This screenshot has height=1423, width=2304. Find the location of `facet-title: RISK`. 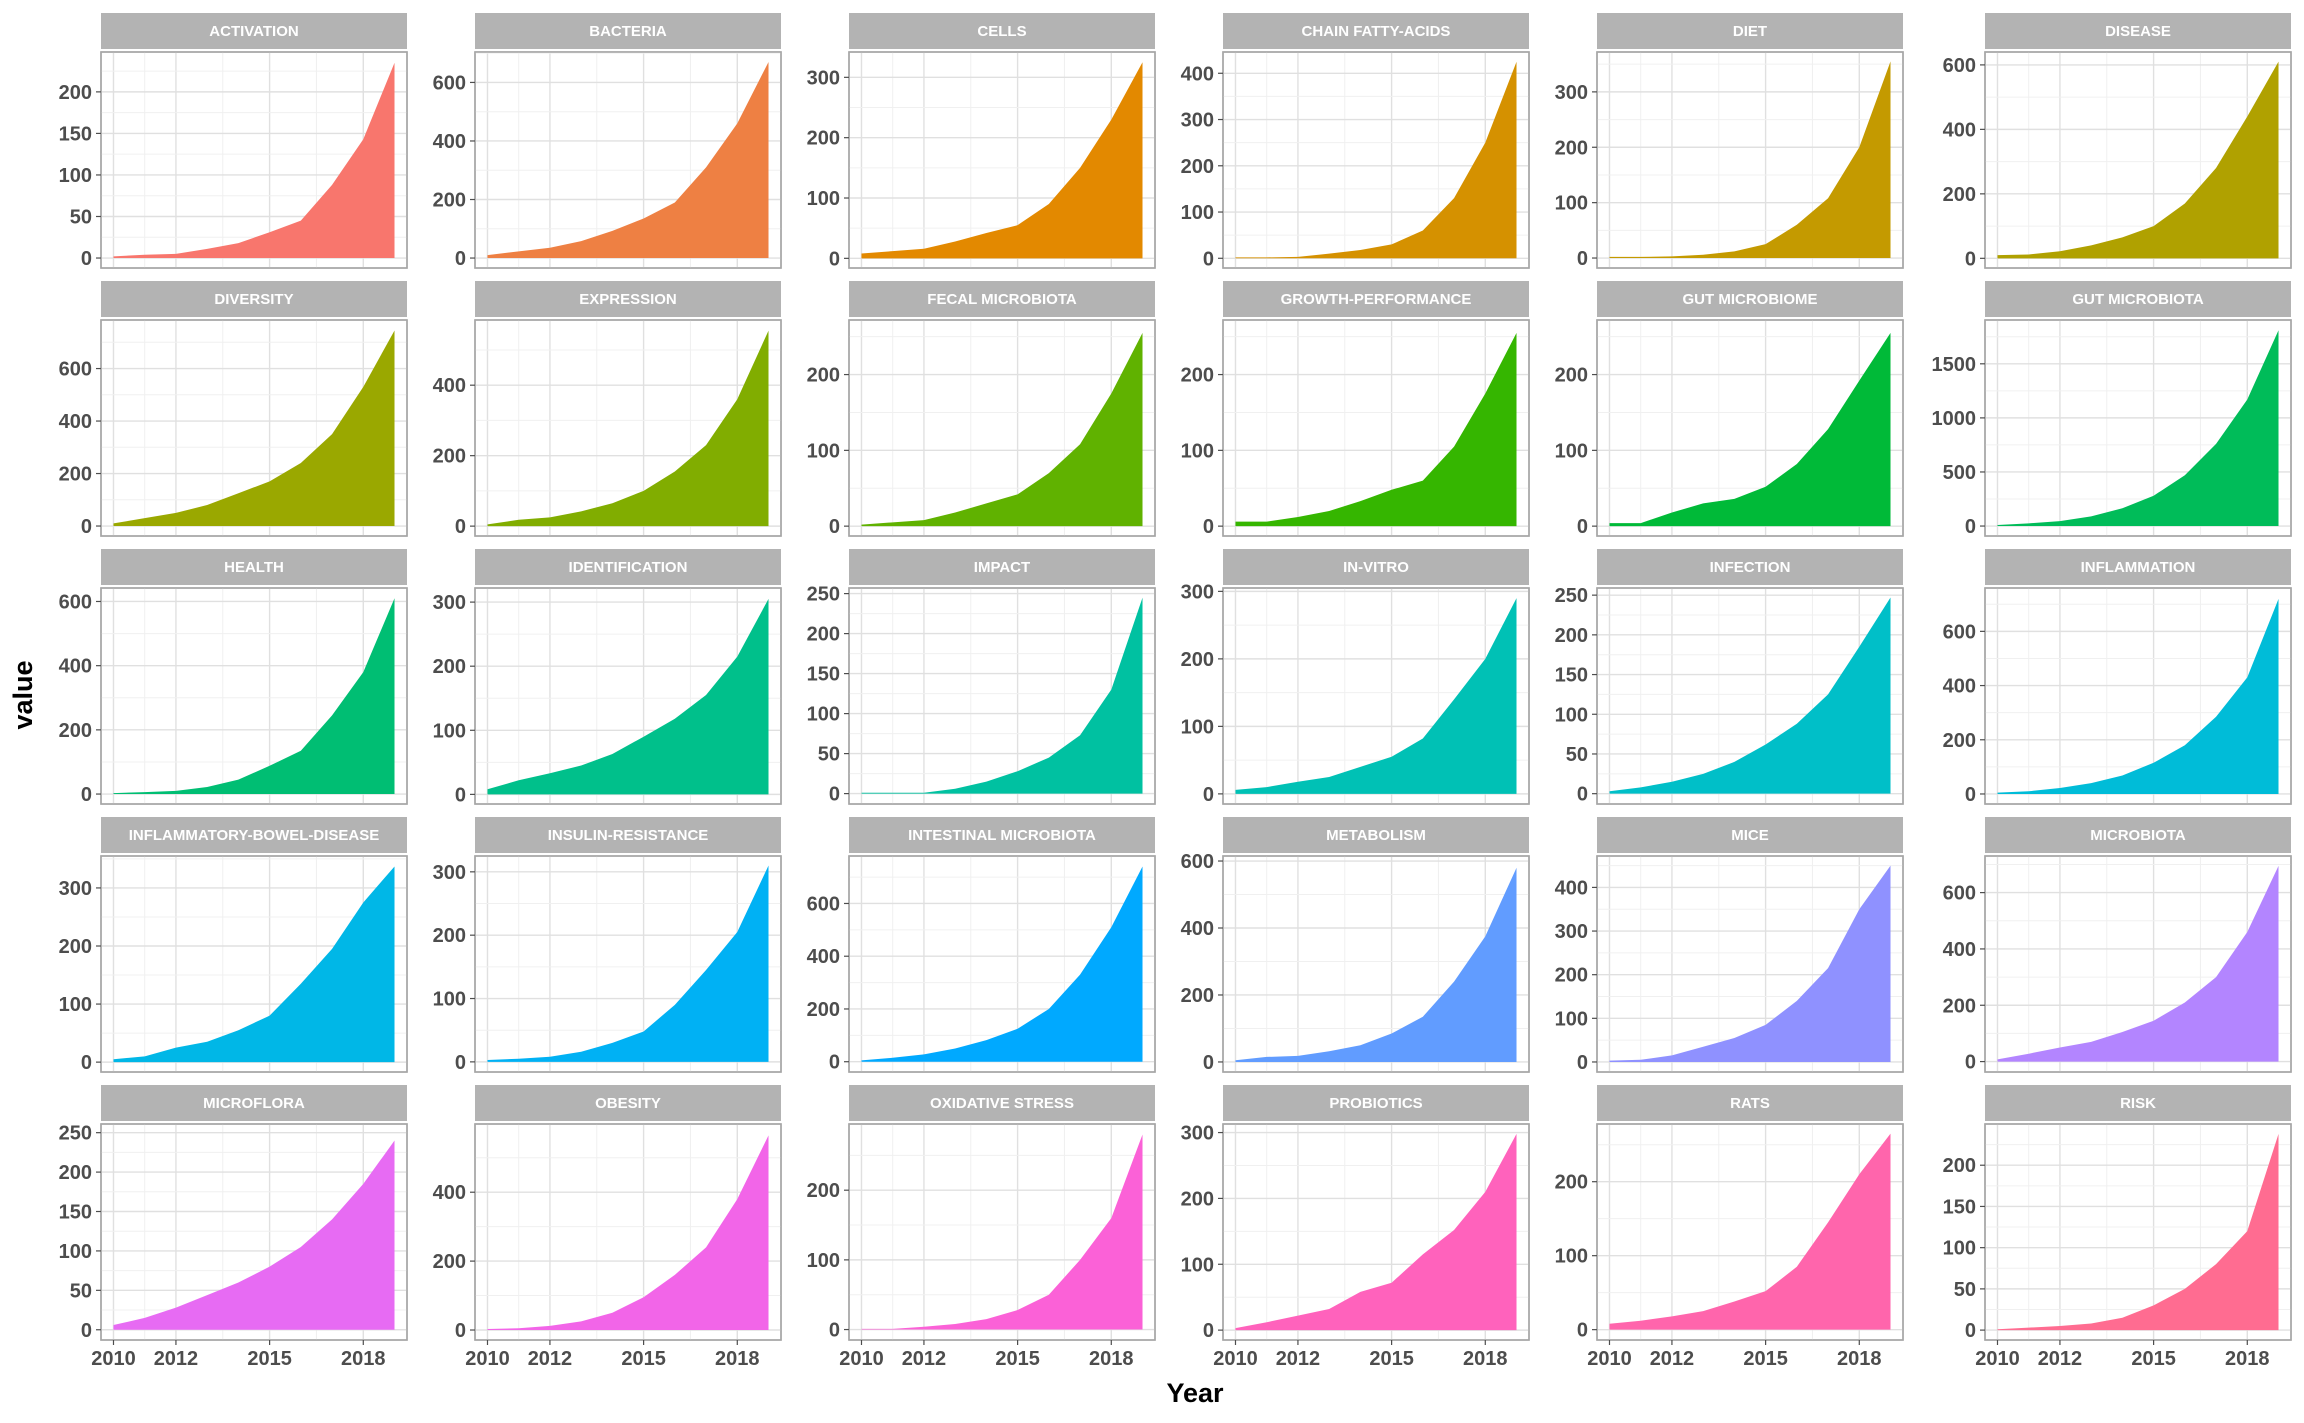

facet-title: RISK is located at coordinates (2138, 1103).